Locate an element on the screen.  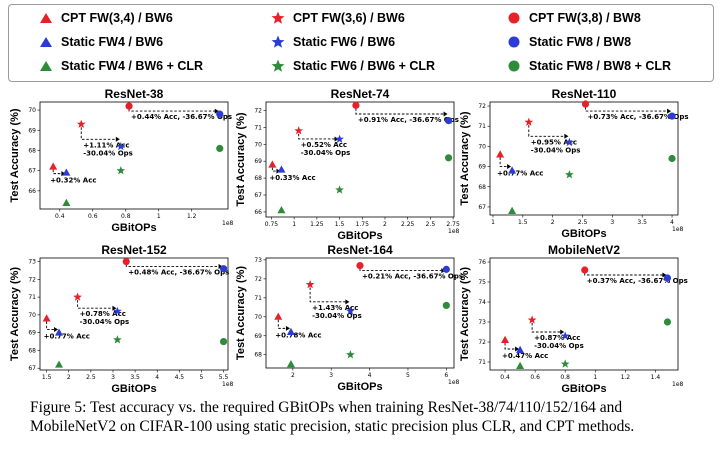
x-tick-label: 2.75 is located at coordinates (453, 224).